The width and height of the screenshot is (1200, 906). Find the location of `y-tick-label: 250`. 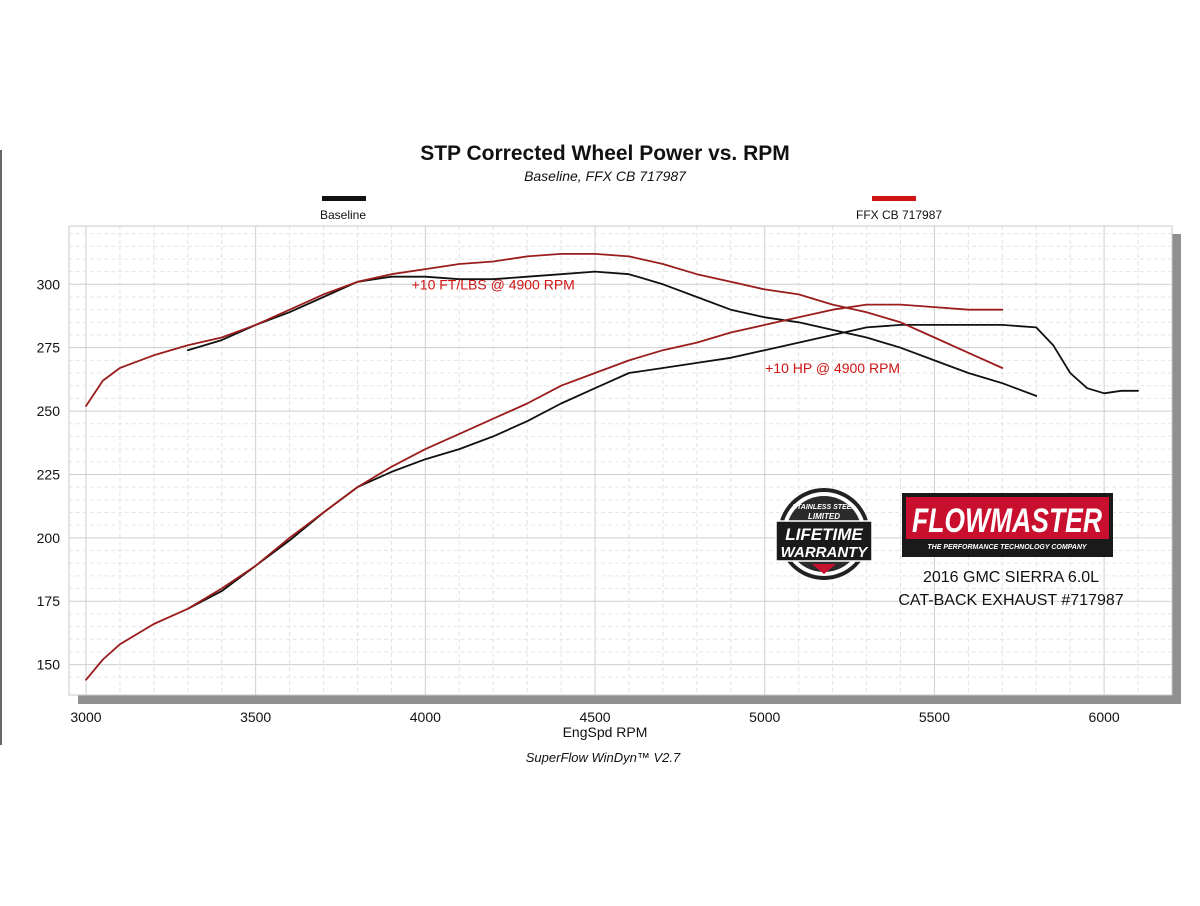

y-tick-label: 250 is located at coordinates (49, 411).